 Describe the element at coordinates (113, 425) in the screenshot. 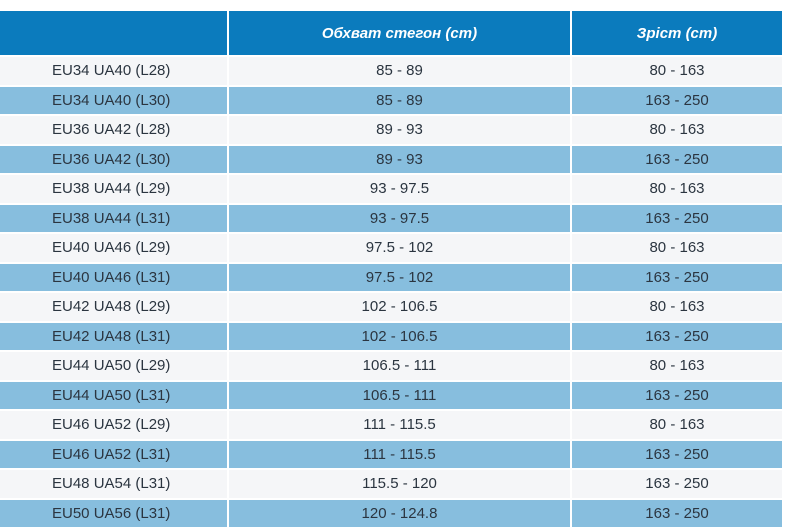

I see `cell-size: EU46 UA52 (L29)` at that location.